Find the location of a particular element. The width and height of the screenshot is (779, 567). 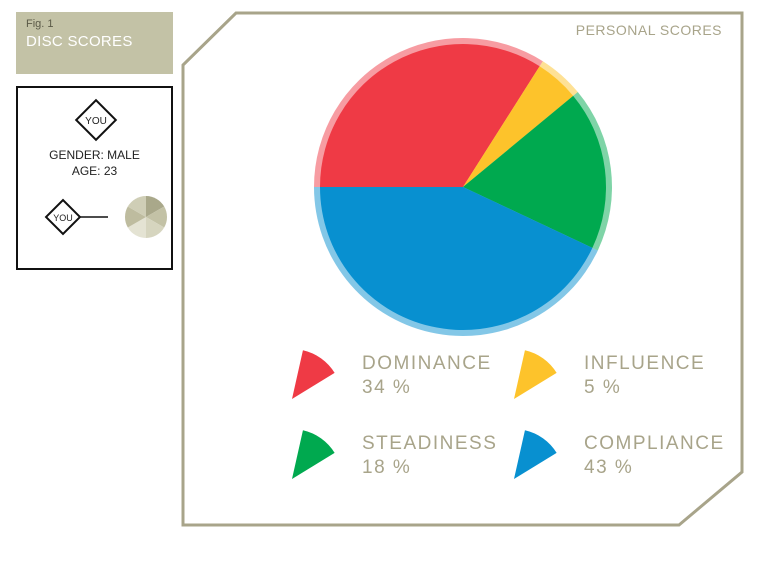

legend-value-steadiness: 18 % is located at coordinates (387, 467).